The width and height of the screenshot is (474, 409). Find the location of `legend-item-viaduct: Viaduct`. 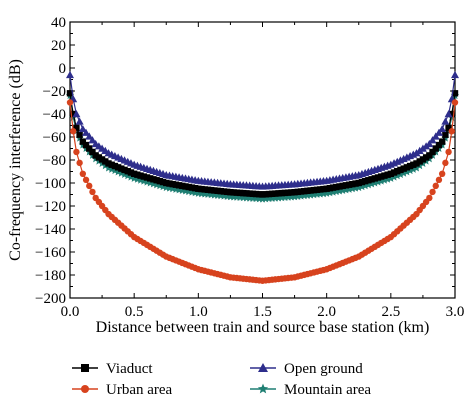

legend-item-viaduct: Viaduct is located at coordinates (112, 369).